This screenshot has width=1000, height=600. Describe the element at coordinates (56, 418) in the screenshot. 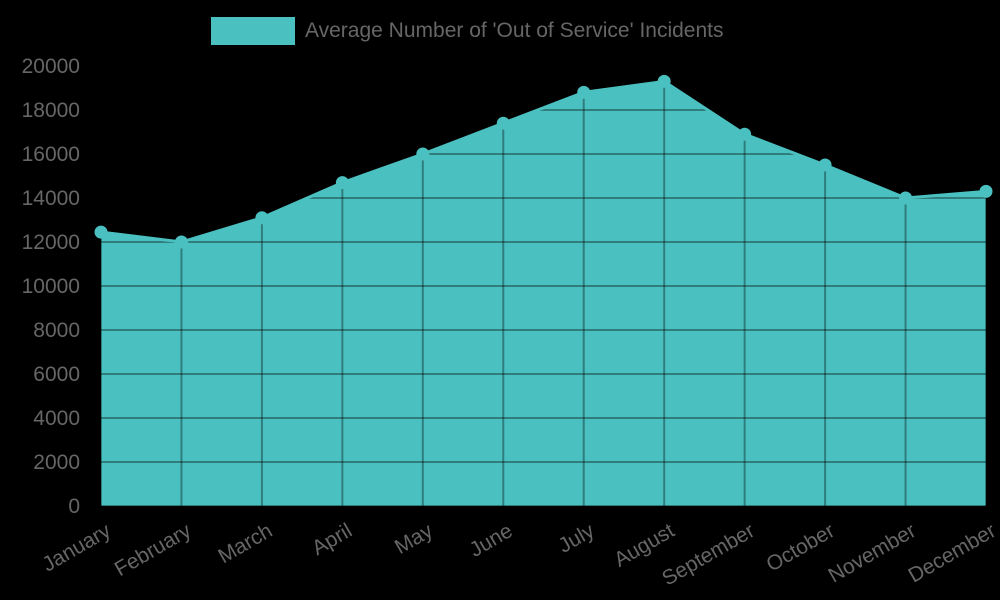

I see `y-tick-label: 4000` at that location.